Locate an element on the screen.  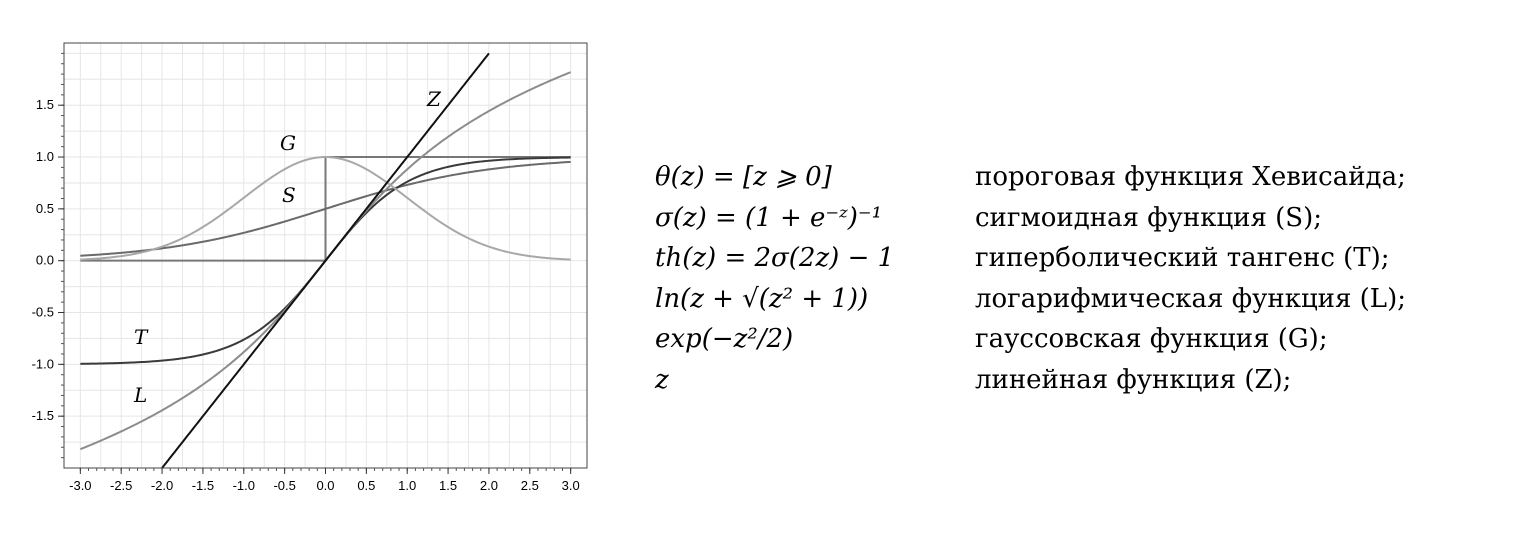
x-tick-label: -1.0 is located at coordinates (244, 485).